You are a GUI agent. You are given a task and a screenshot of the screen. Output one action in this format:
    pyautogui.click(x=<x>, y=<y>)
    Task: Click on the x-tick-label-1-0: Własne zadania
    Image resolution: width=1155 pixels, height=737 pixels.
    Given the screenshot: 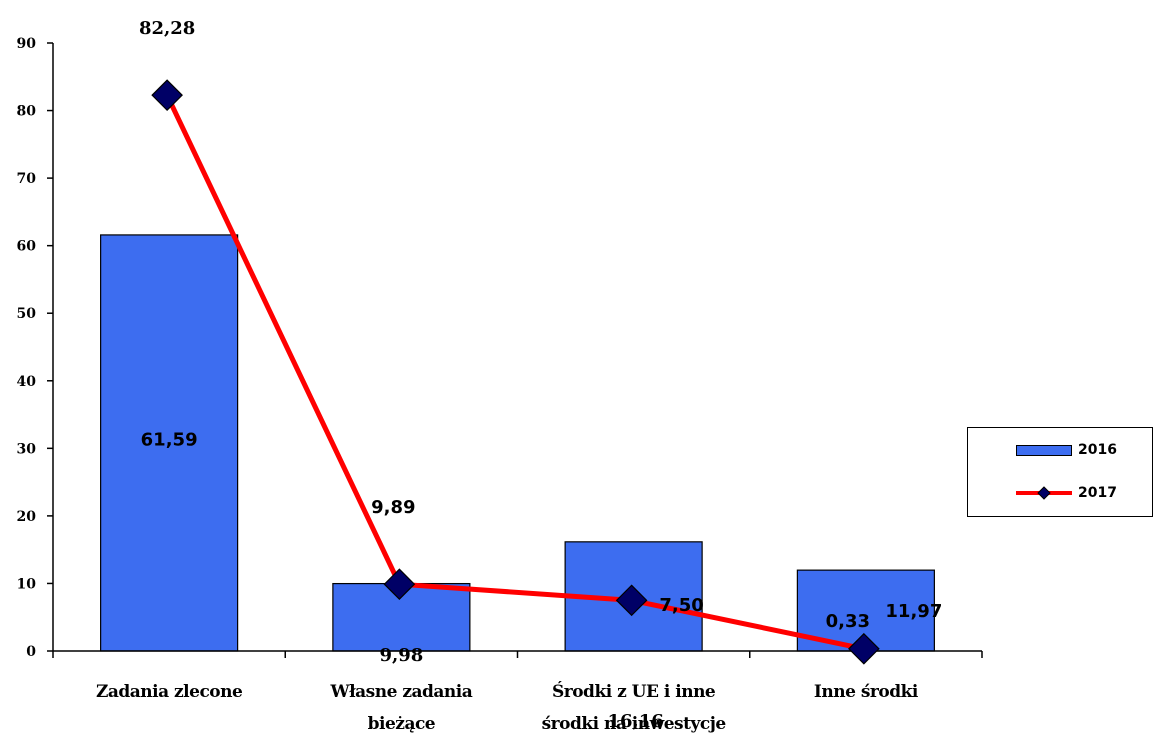 What is the action you would take?
    pyautogui.click(x=401, y=692)
    